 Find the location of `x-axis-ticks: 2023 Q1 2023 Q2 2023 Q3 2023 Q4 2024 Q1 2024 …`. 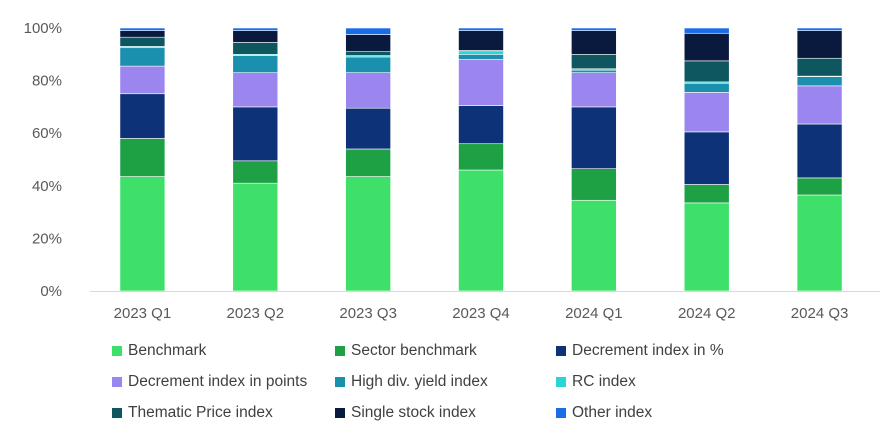

x-axis-ticks: 2023 Q1 2023 Q2 2023 Q3 2023 Q4 2024 Q1 2024 … is located at coordinates (481, 313).